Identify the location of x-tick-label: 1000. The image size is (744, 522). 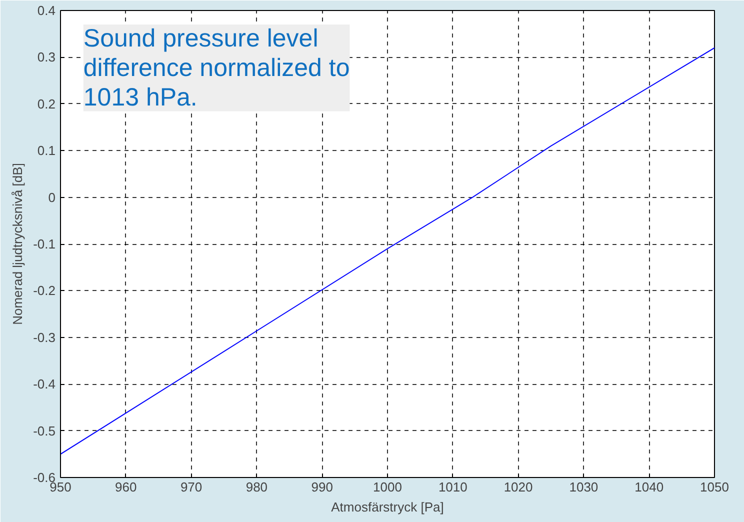
(387, 487).